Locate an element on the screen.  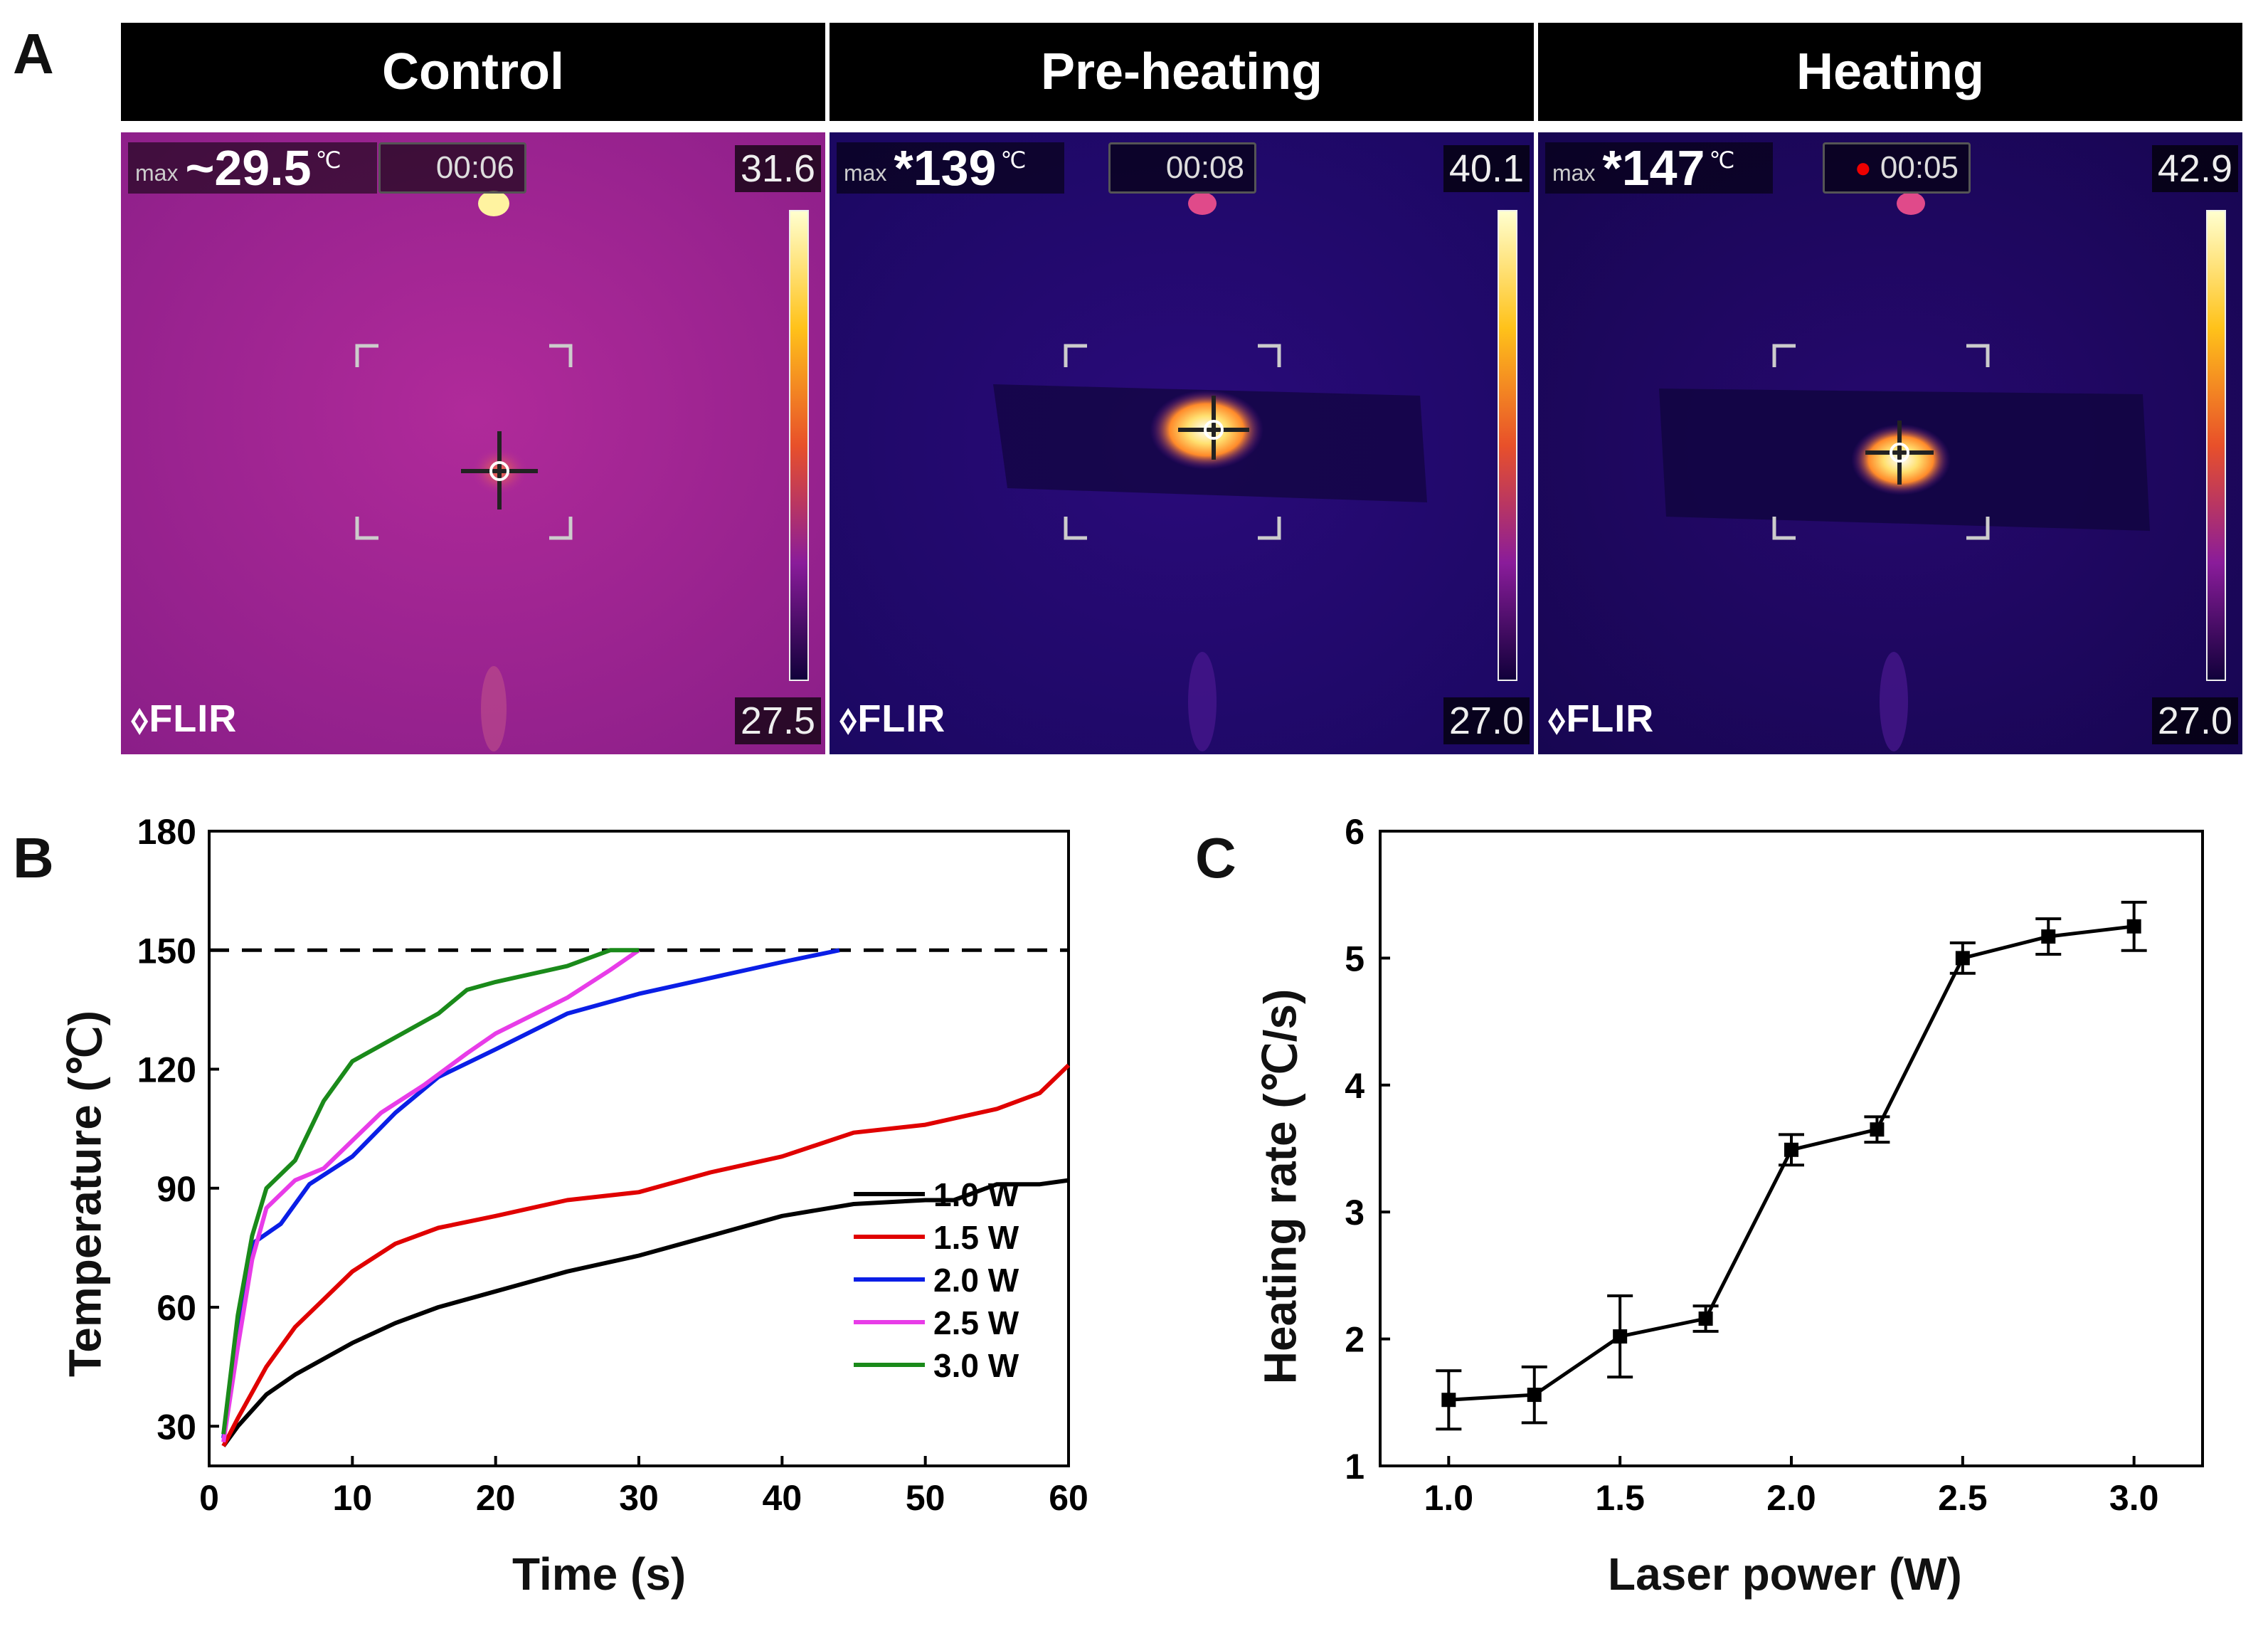
scale-min-pre-heating: 27.0 is located at coordinates (1487, 721).